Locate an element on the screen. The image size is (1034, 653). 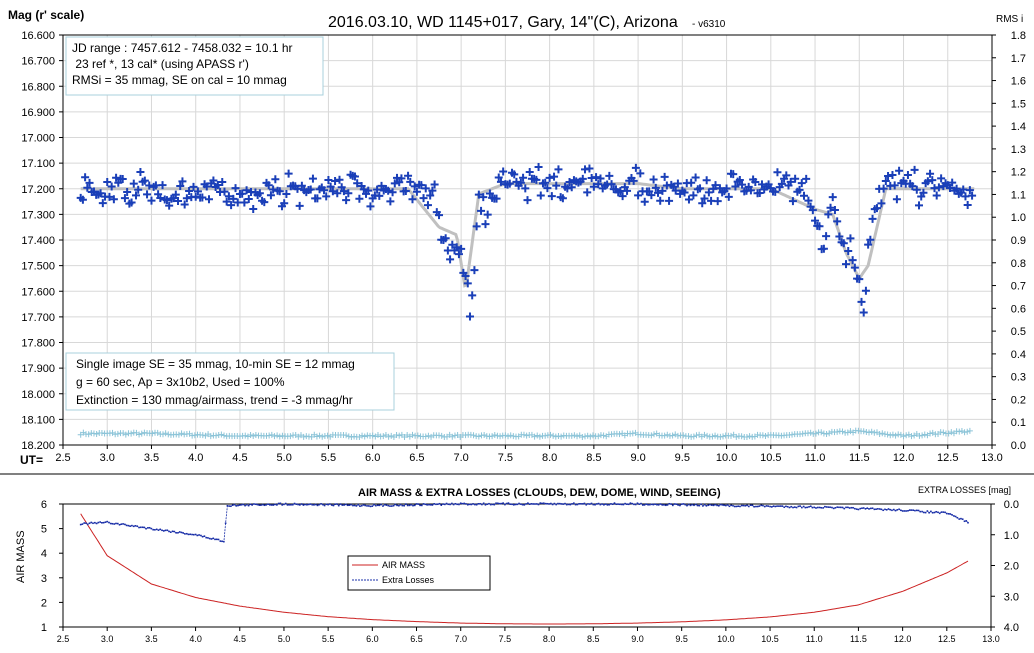
bottom-x-tick-label: 8.5 is located at coordinates (593, 639).